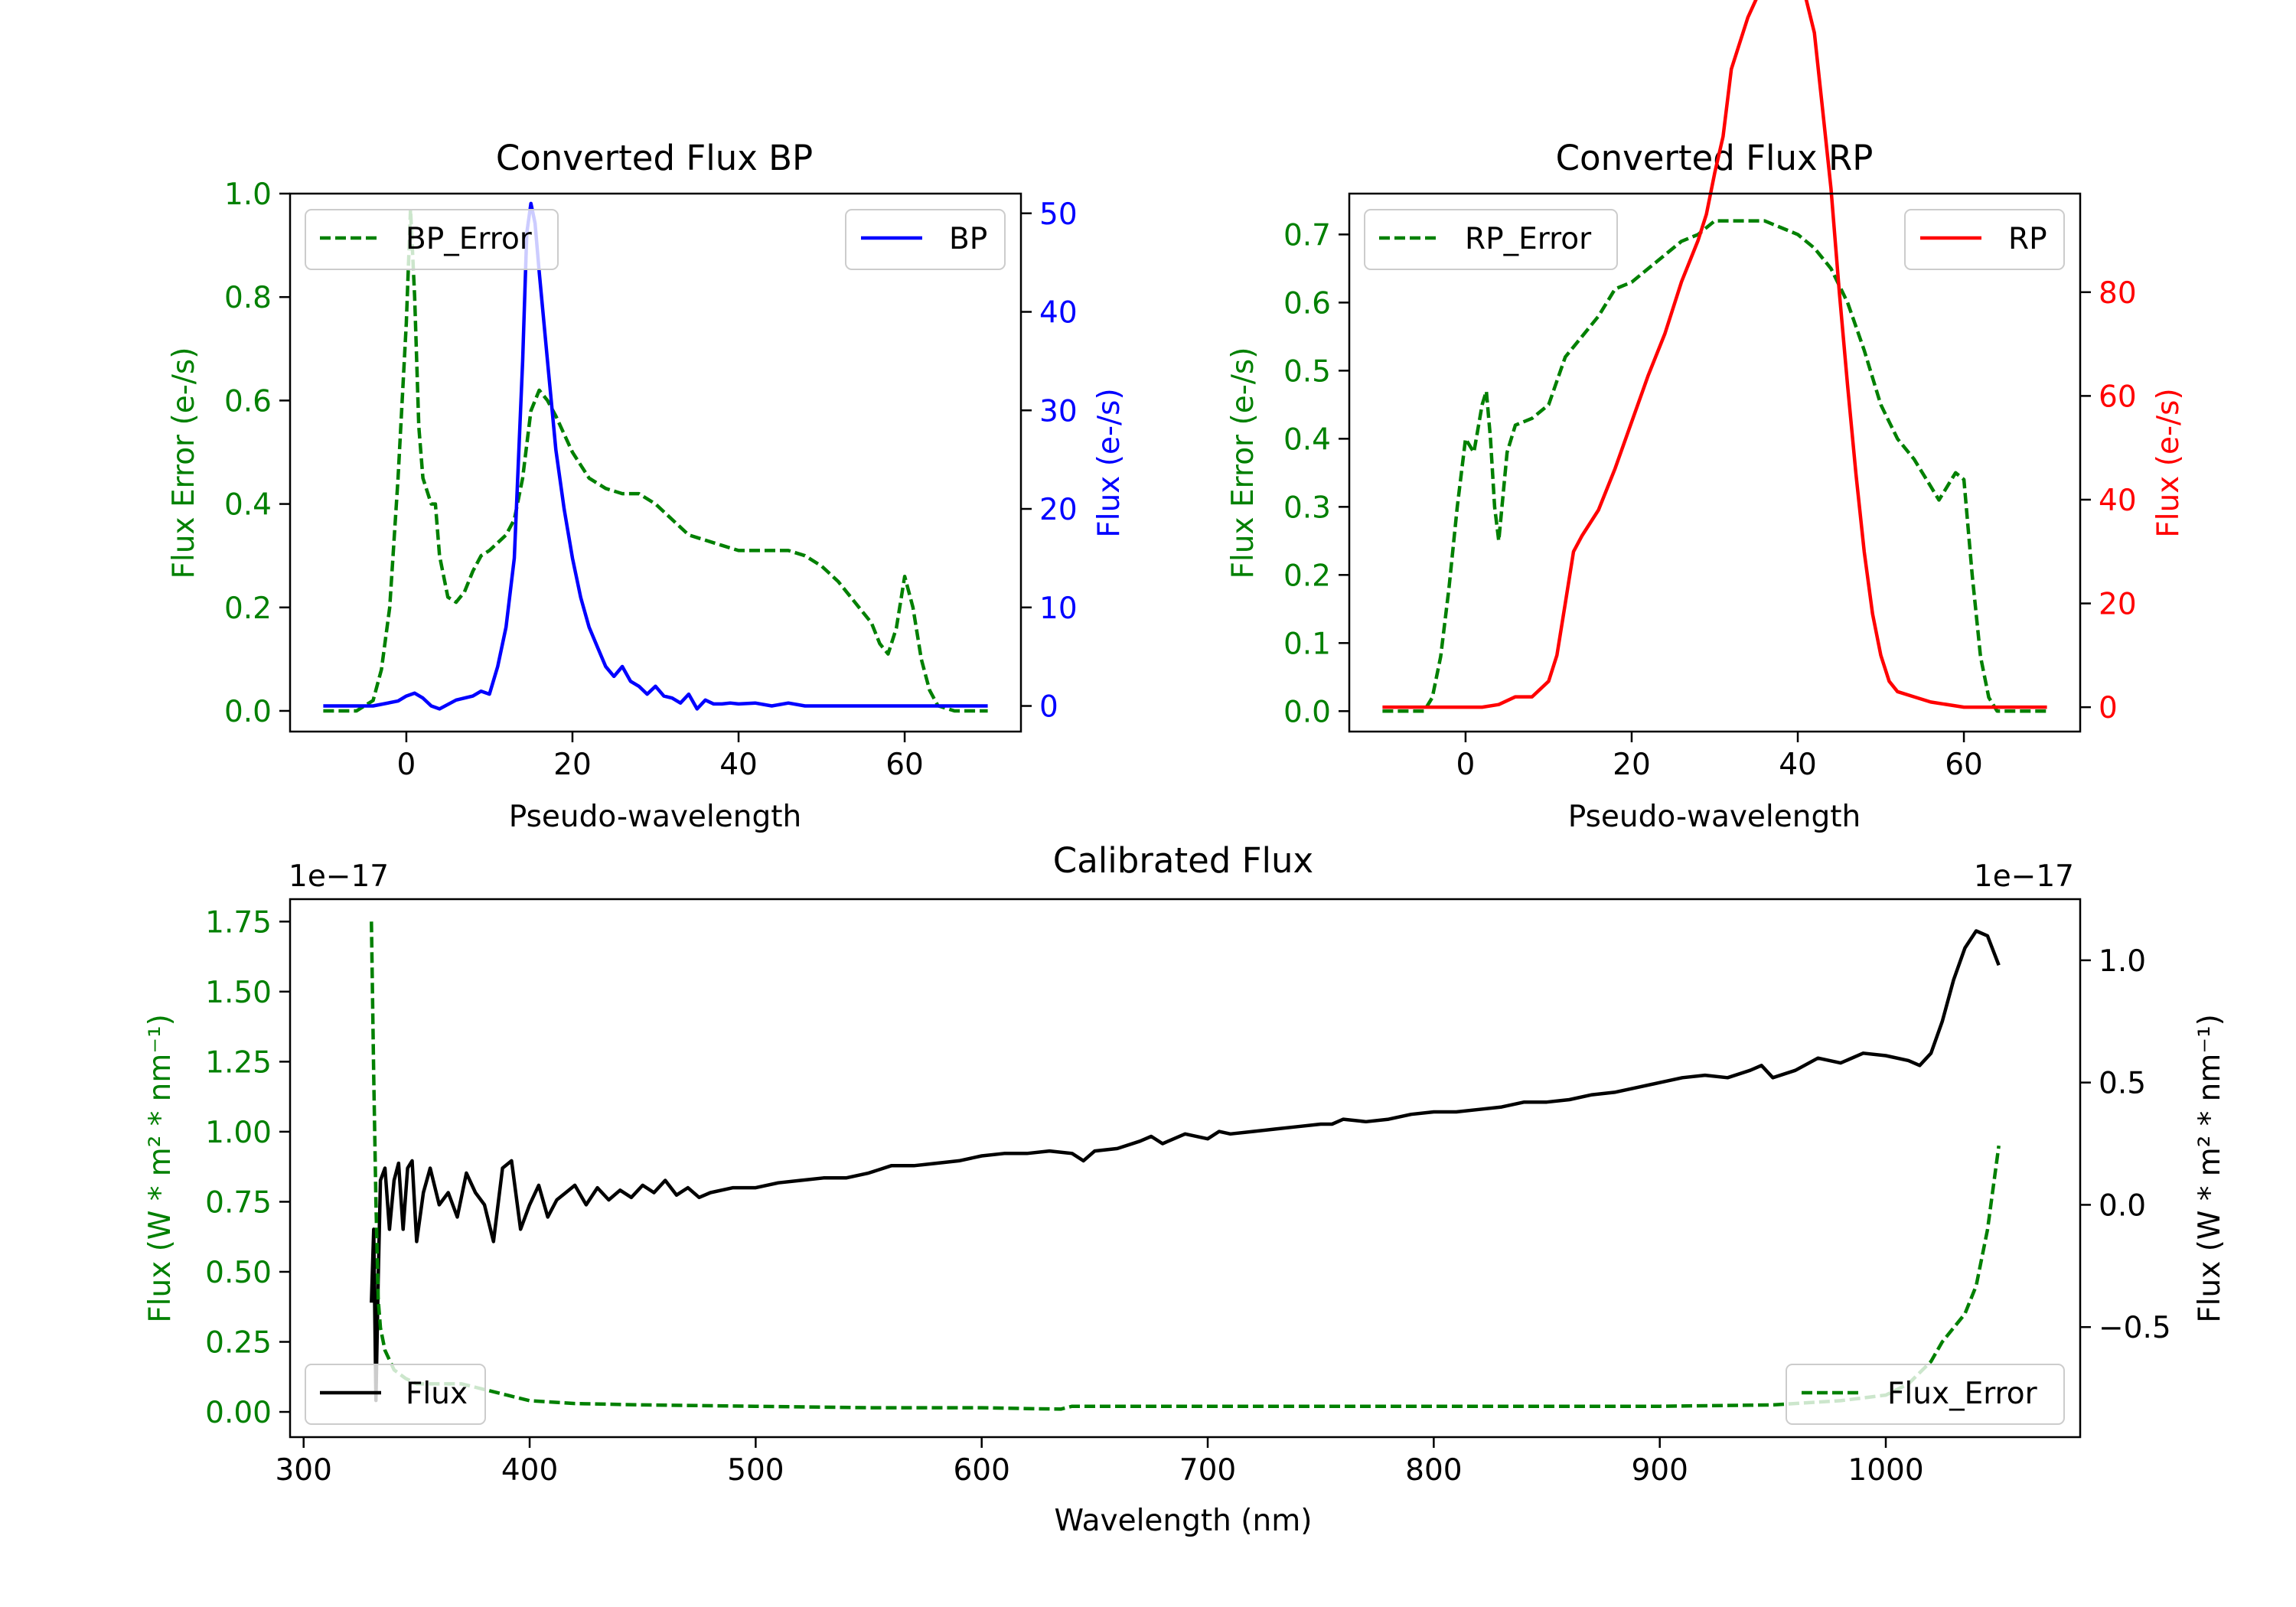 The height and width of the screenshot is (1607, 2296). Describe the element at coordinates (238, 922) in the screenshot. I see `cal-ytick-left-label: 1.75` at that location.